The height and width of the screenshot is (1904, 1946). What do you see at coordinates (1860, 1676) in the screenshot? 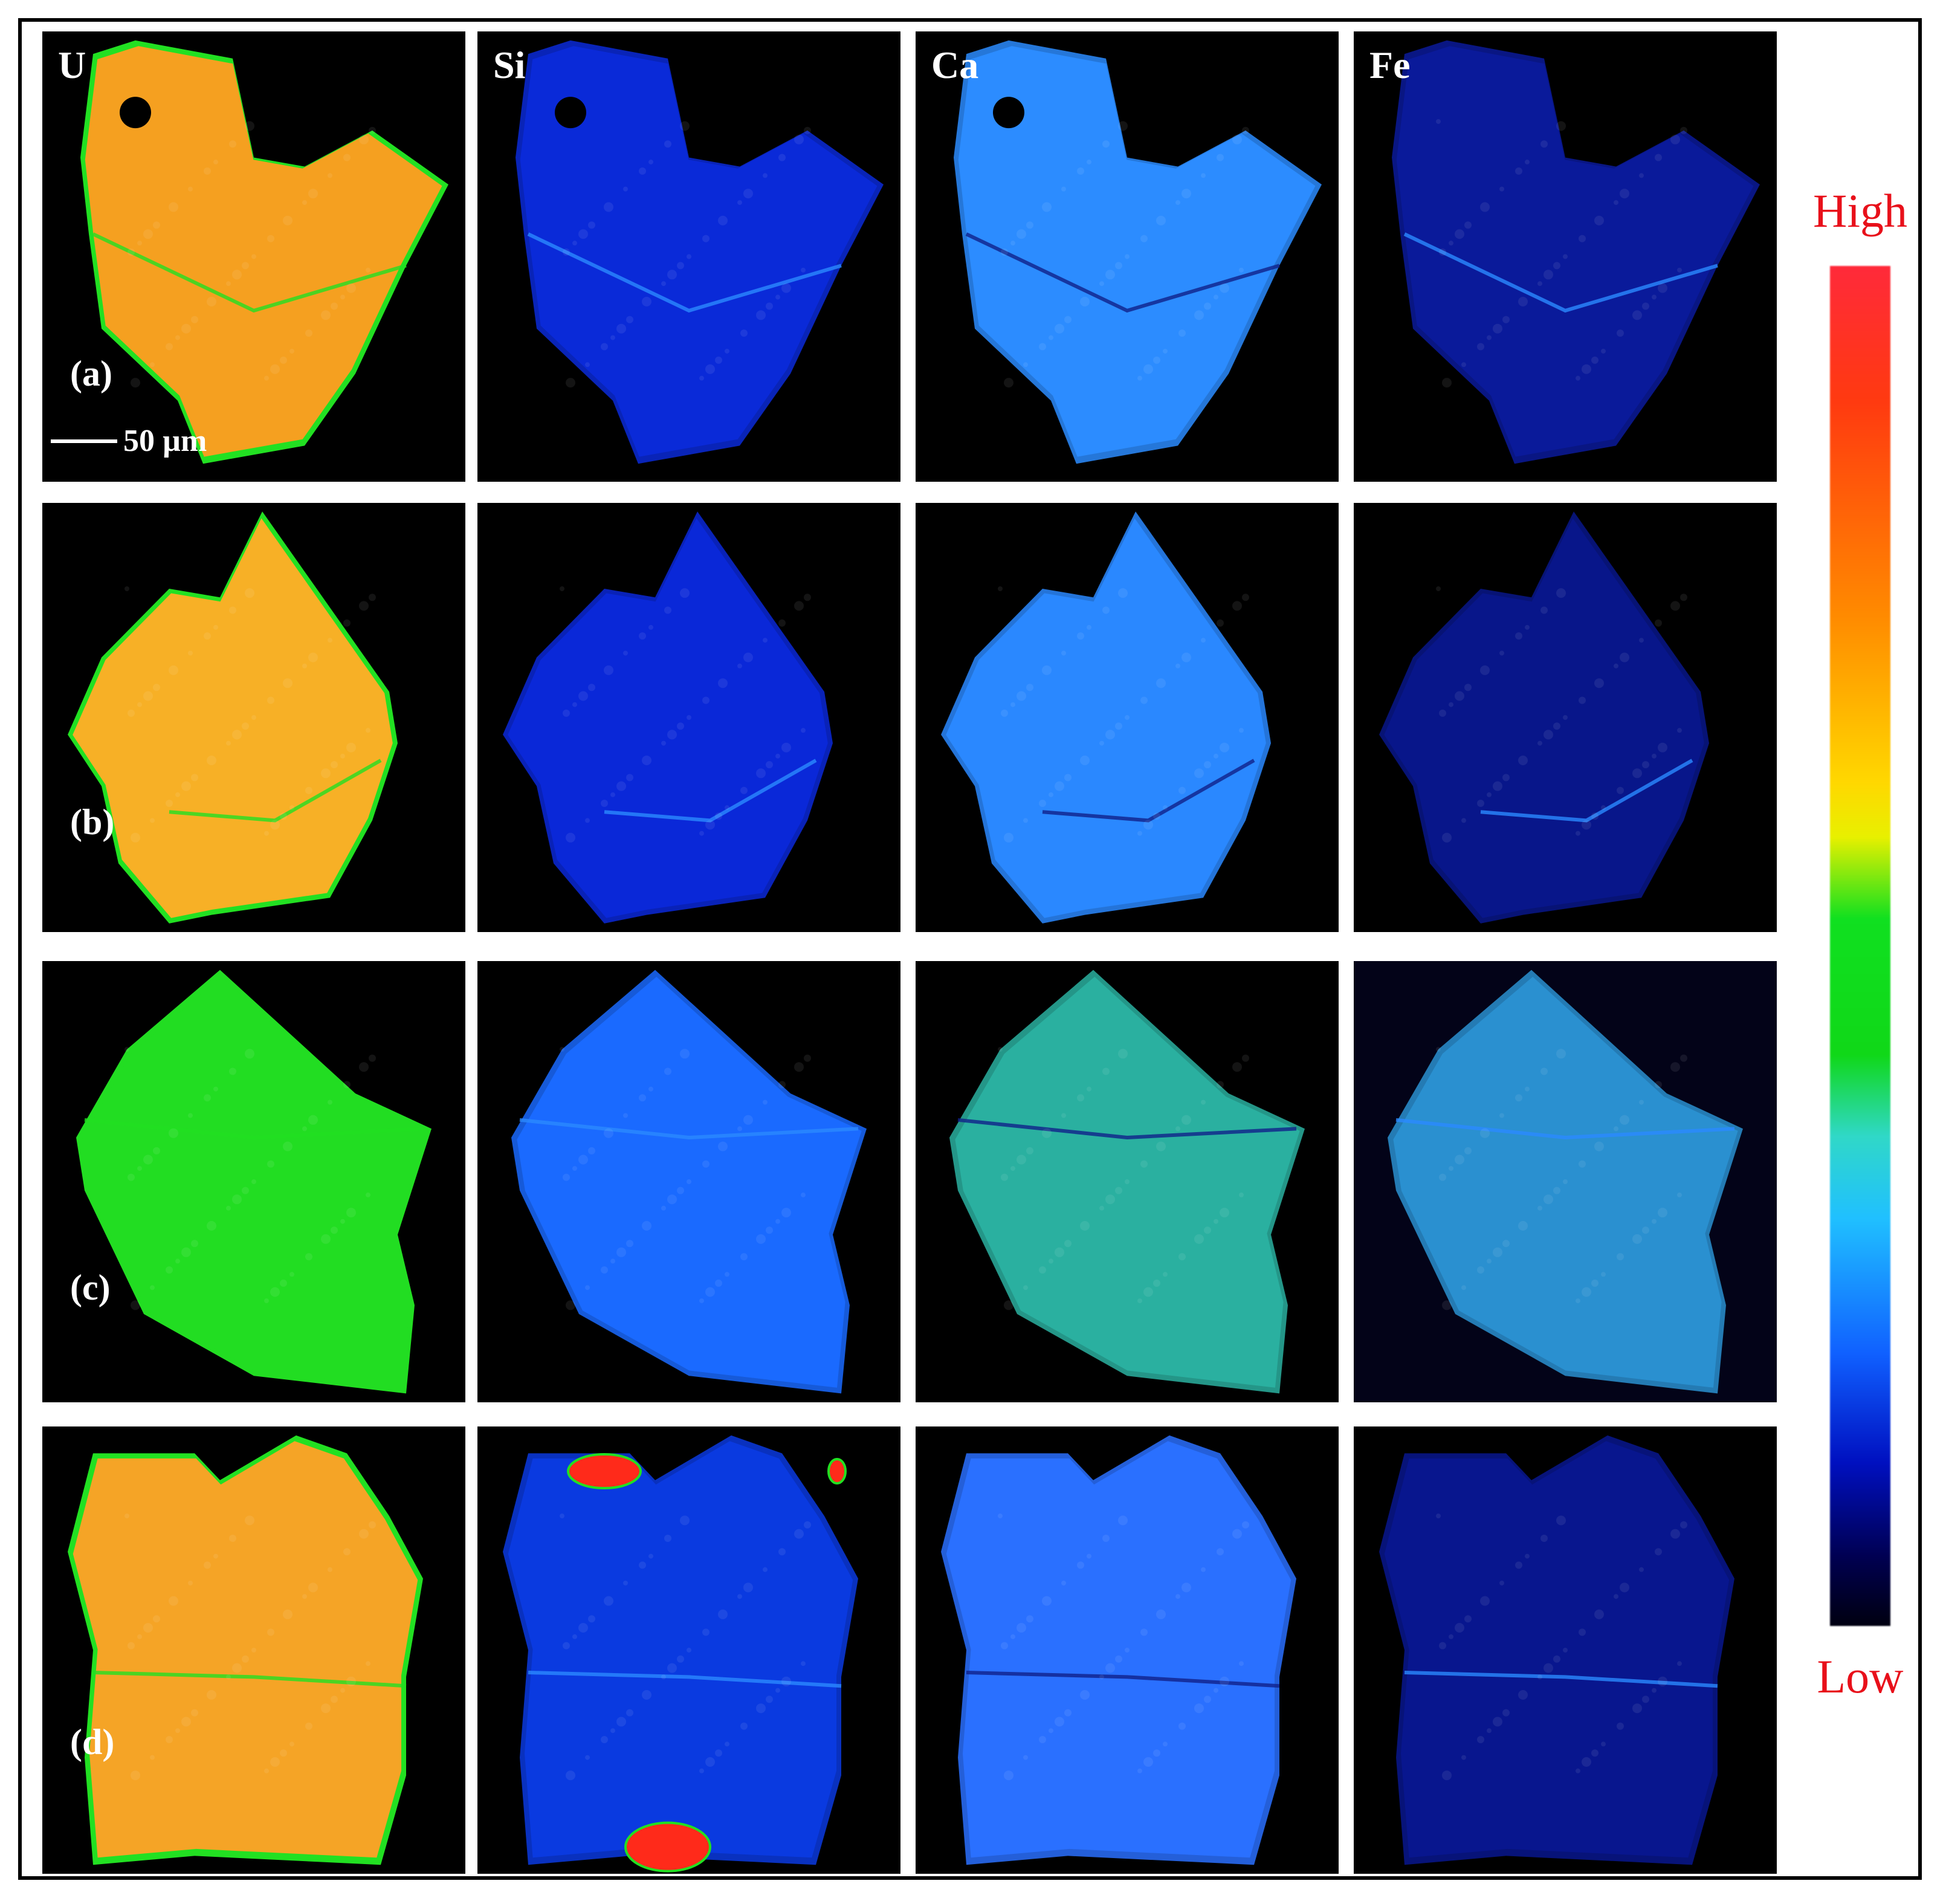
I see `colorbar-low-label: Low` at bounding box center [1860, 1676].